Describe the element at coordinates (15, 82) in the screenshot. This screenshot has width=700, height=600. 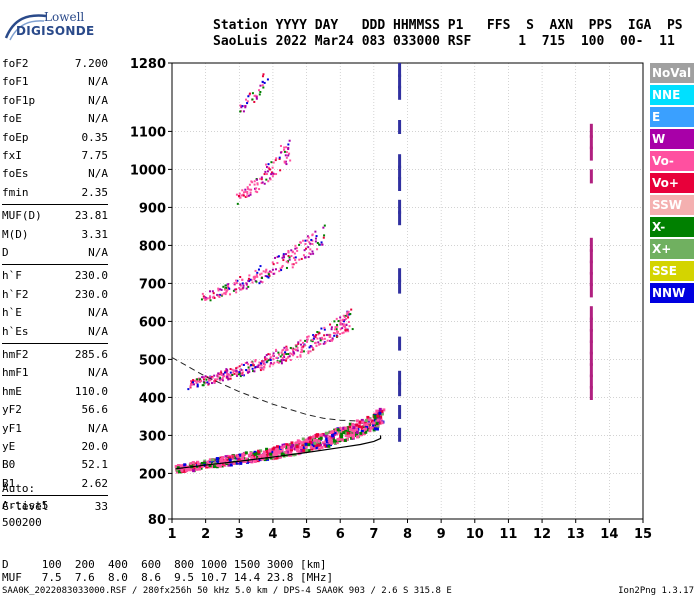
I see `param-name: foF1` at that location.